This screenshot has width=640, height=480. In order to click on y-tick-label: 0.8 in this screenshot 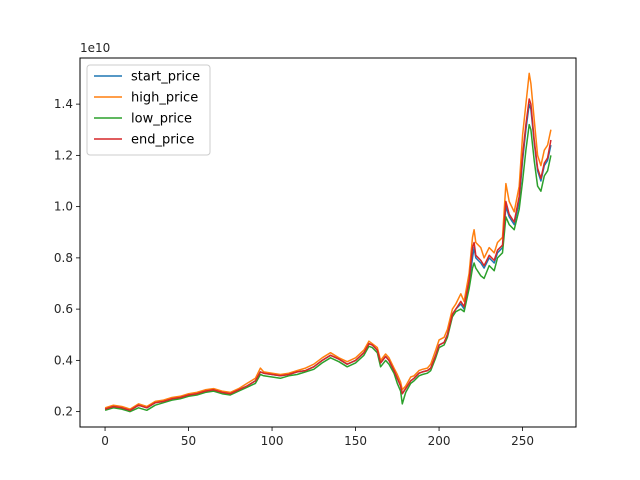, I will do `click(63, 258)`.